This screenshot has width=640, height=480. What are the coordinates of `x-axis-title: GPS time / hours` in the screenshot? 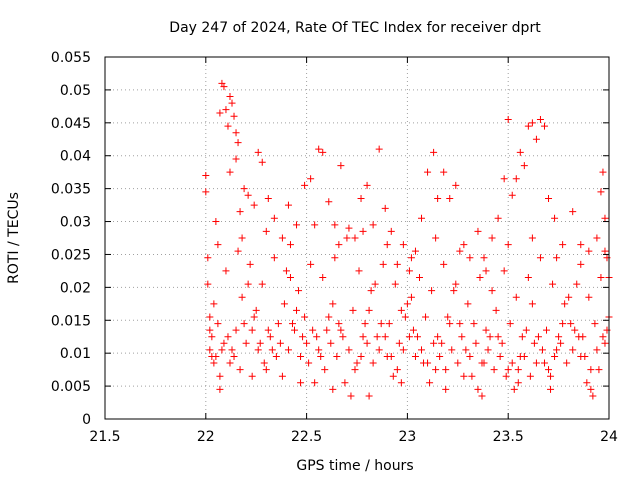 It's located at (354, 466).